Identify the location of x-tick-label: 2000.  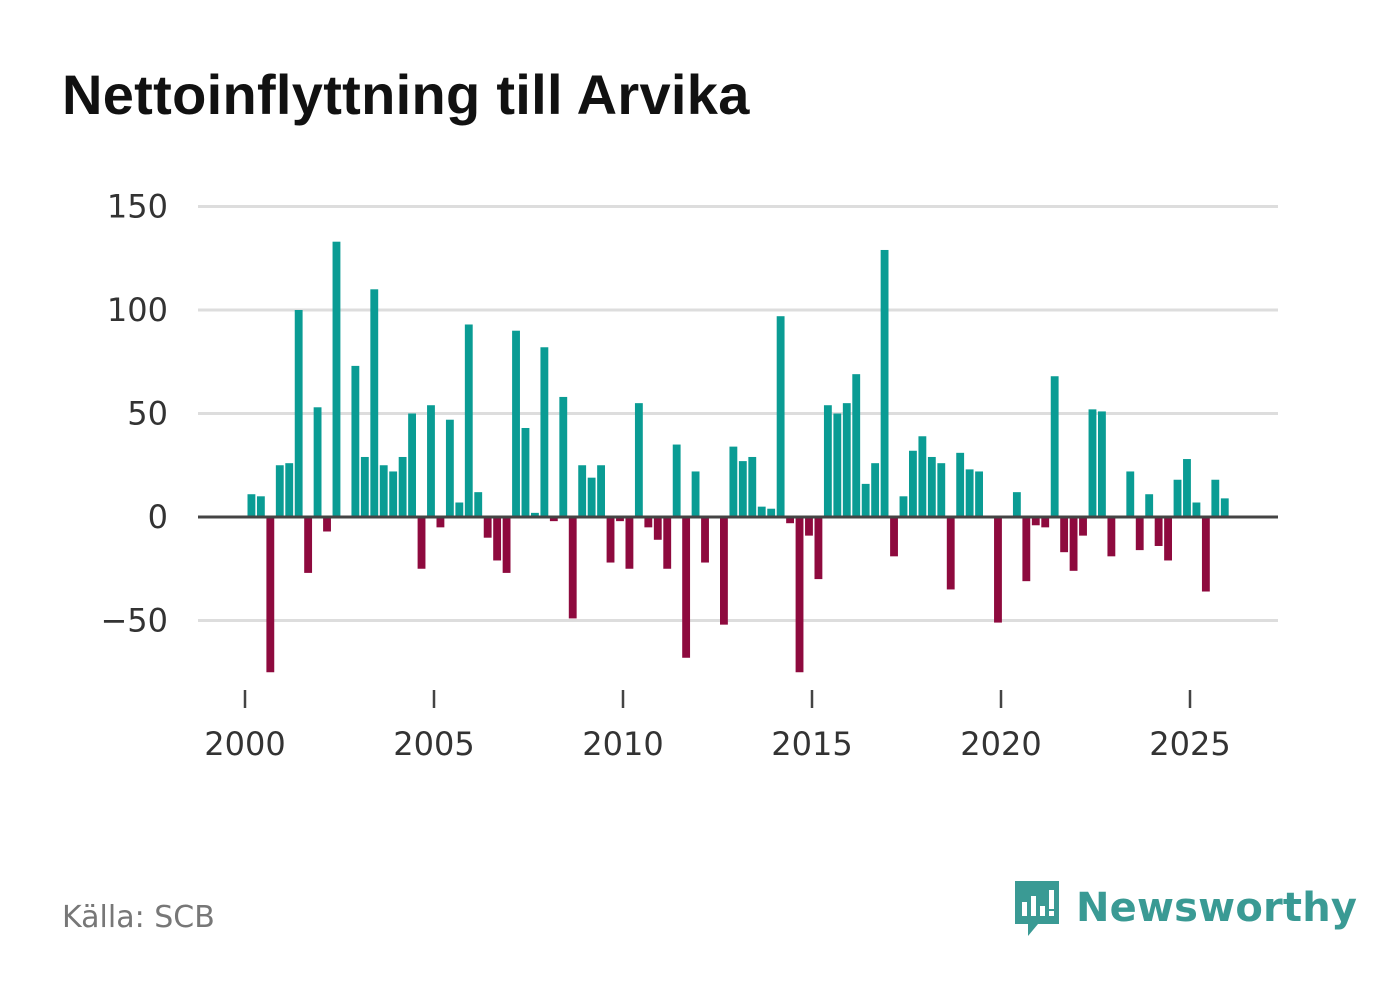
(244, 744).